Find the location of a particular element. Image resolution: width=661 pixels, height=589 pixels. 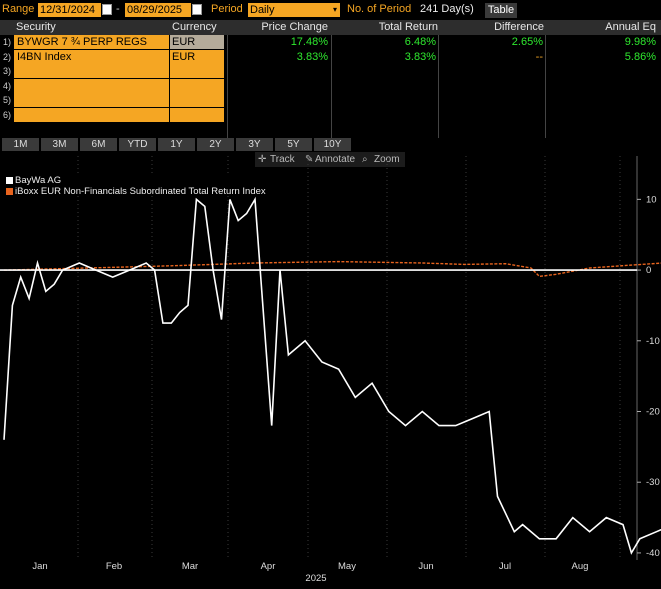

x-tick-label: Mar is located at coordinates (190, 566).